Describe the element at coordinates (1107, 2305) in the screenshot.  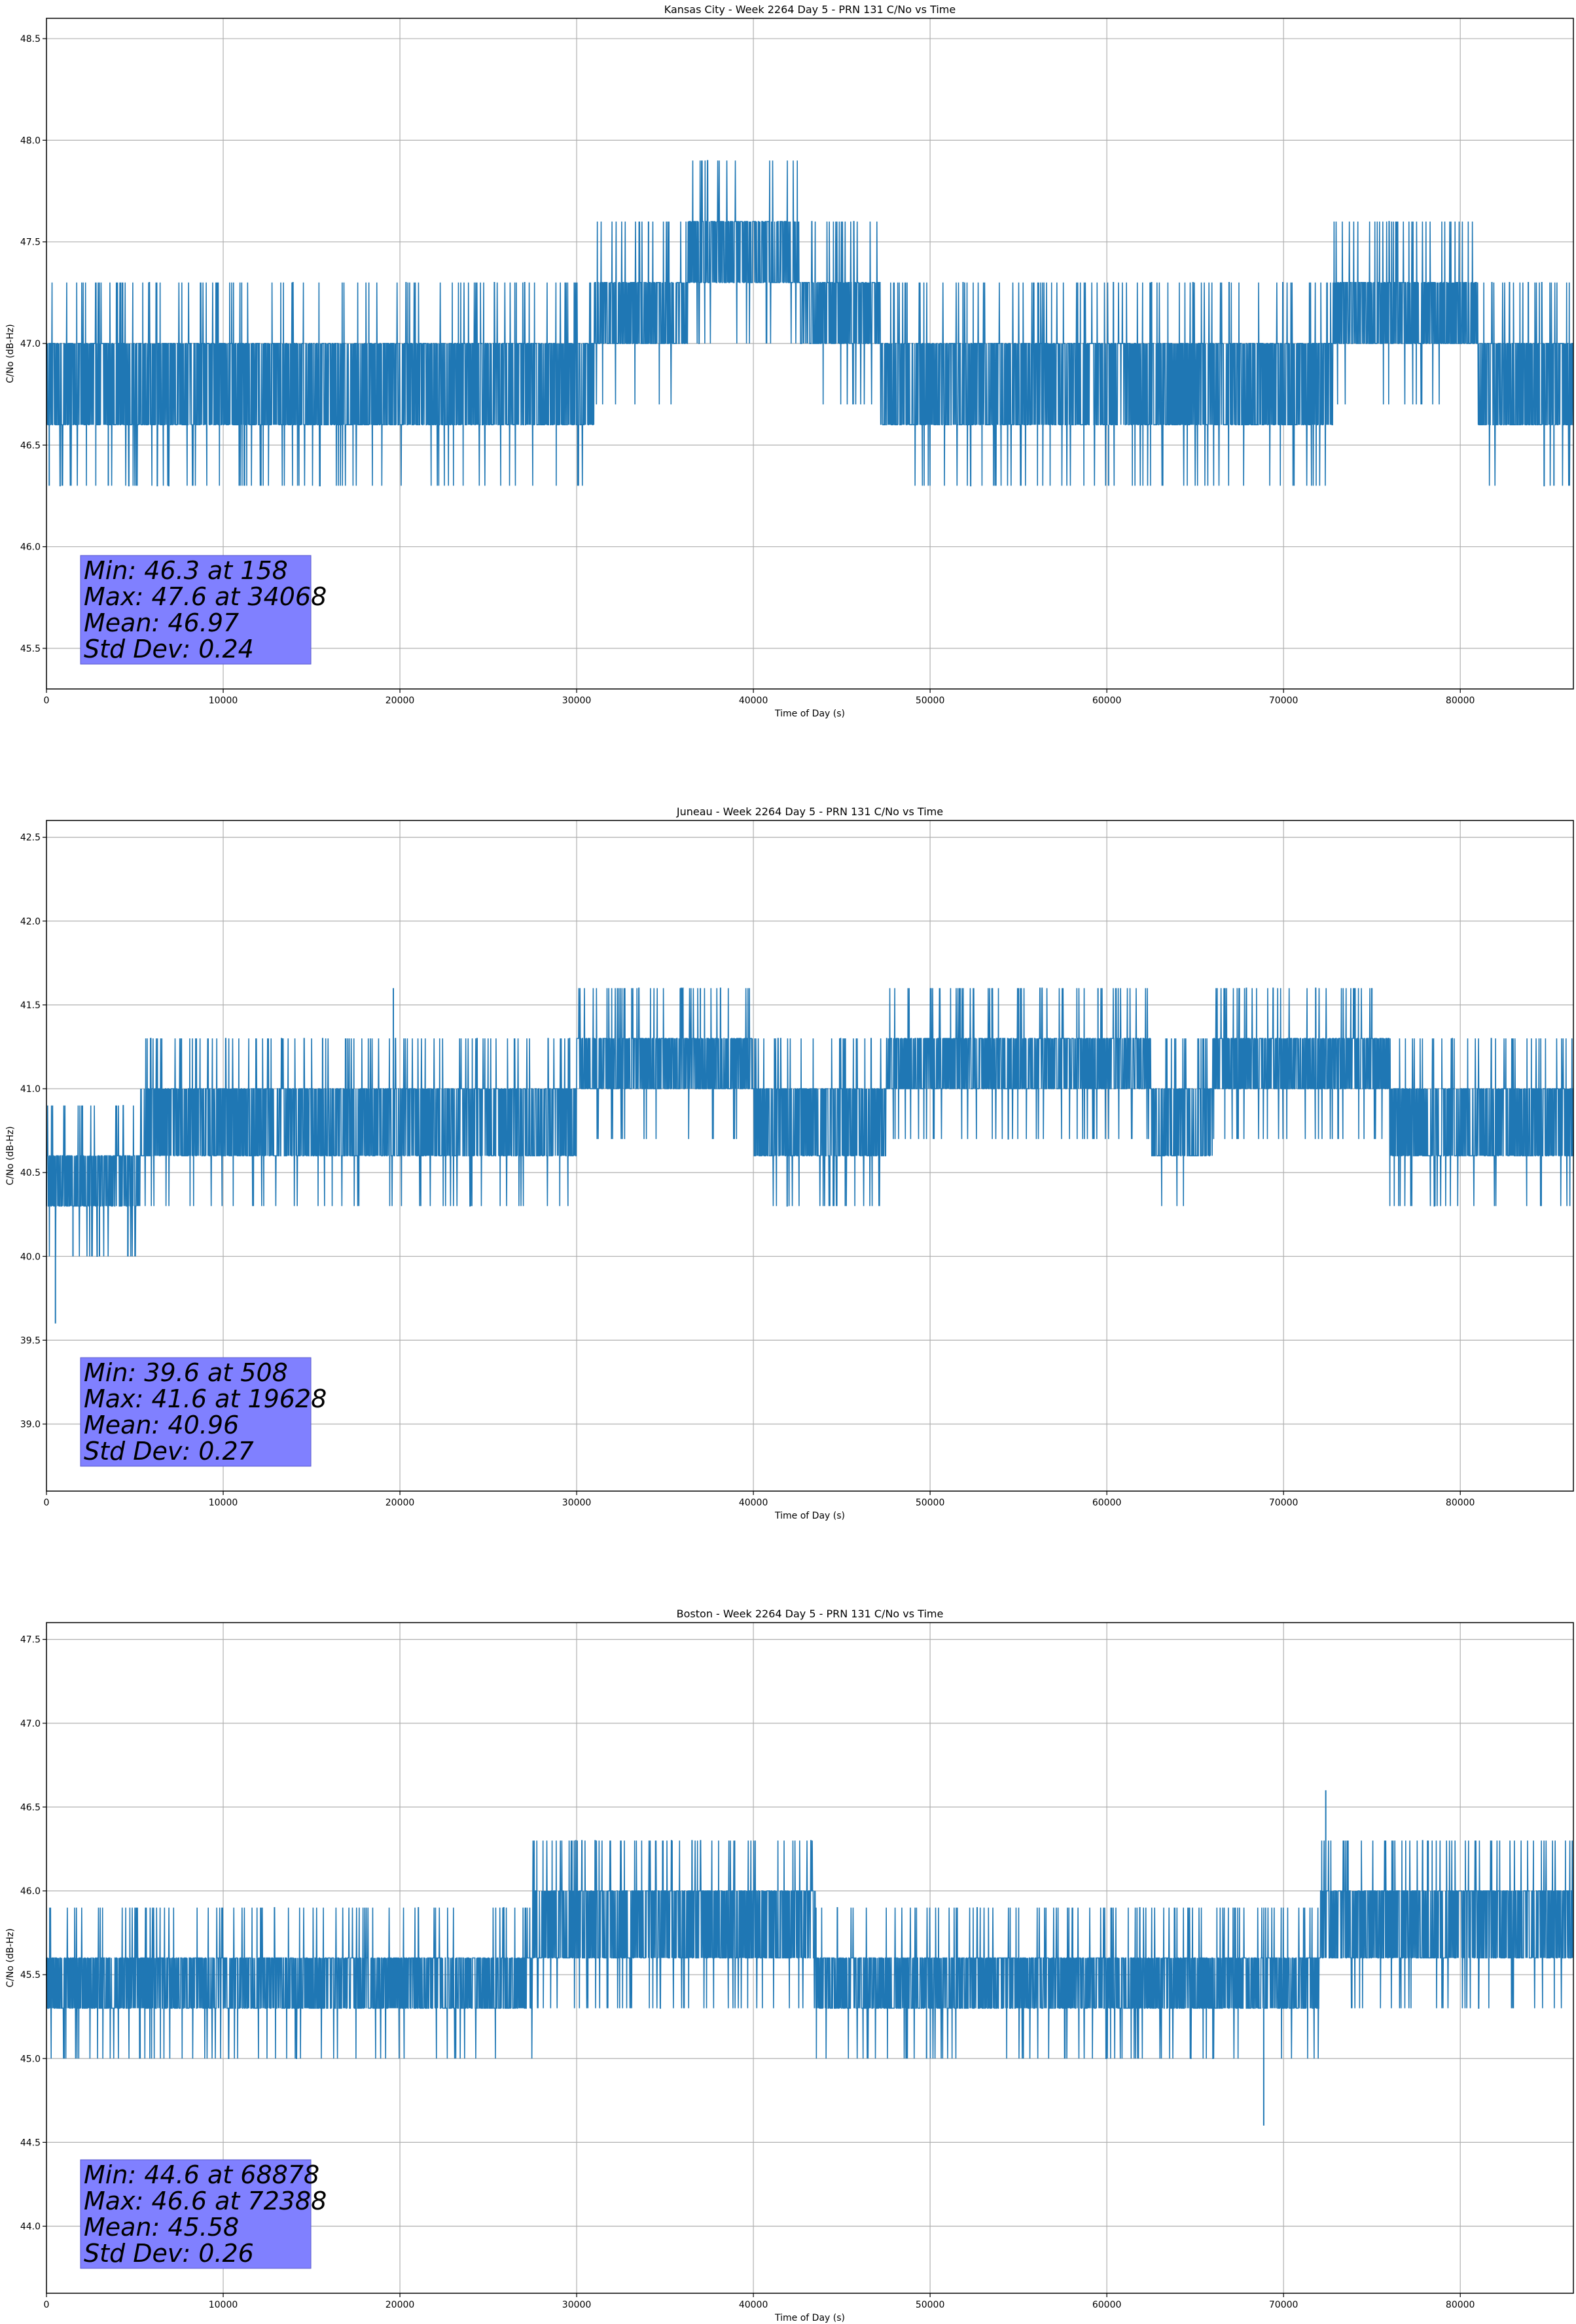
I see `boston-x-tick-label: 60000` at that location.